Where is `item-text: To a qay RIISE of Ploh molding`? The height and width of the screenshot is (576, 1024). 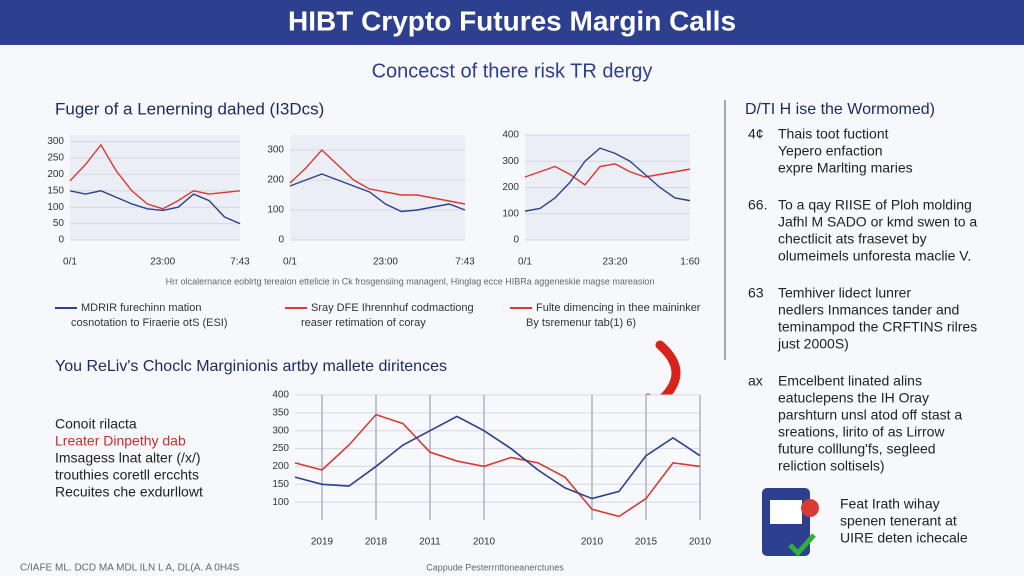 item-text: To a qay RIISE of Ploh molding is located at coordinates (875, 205).